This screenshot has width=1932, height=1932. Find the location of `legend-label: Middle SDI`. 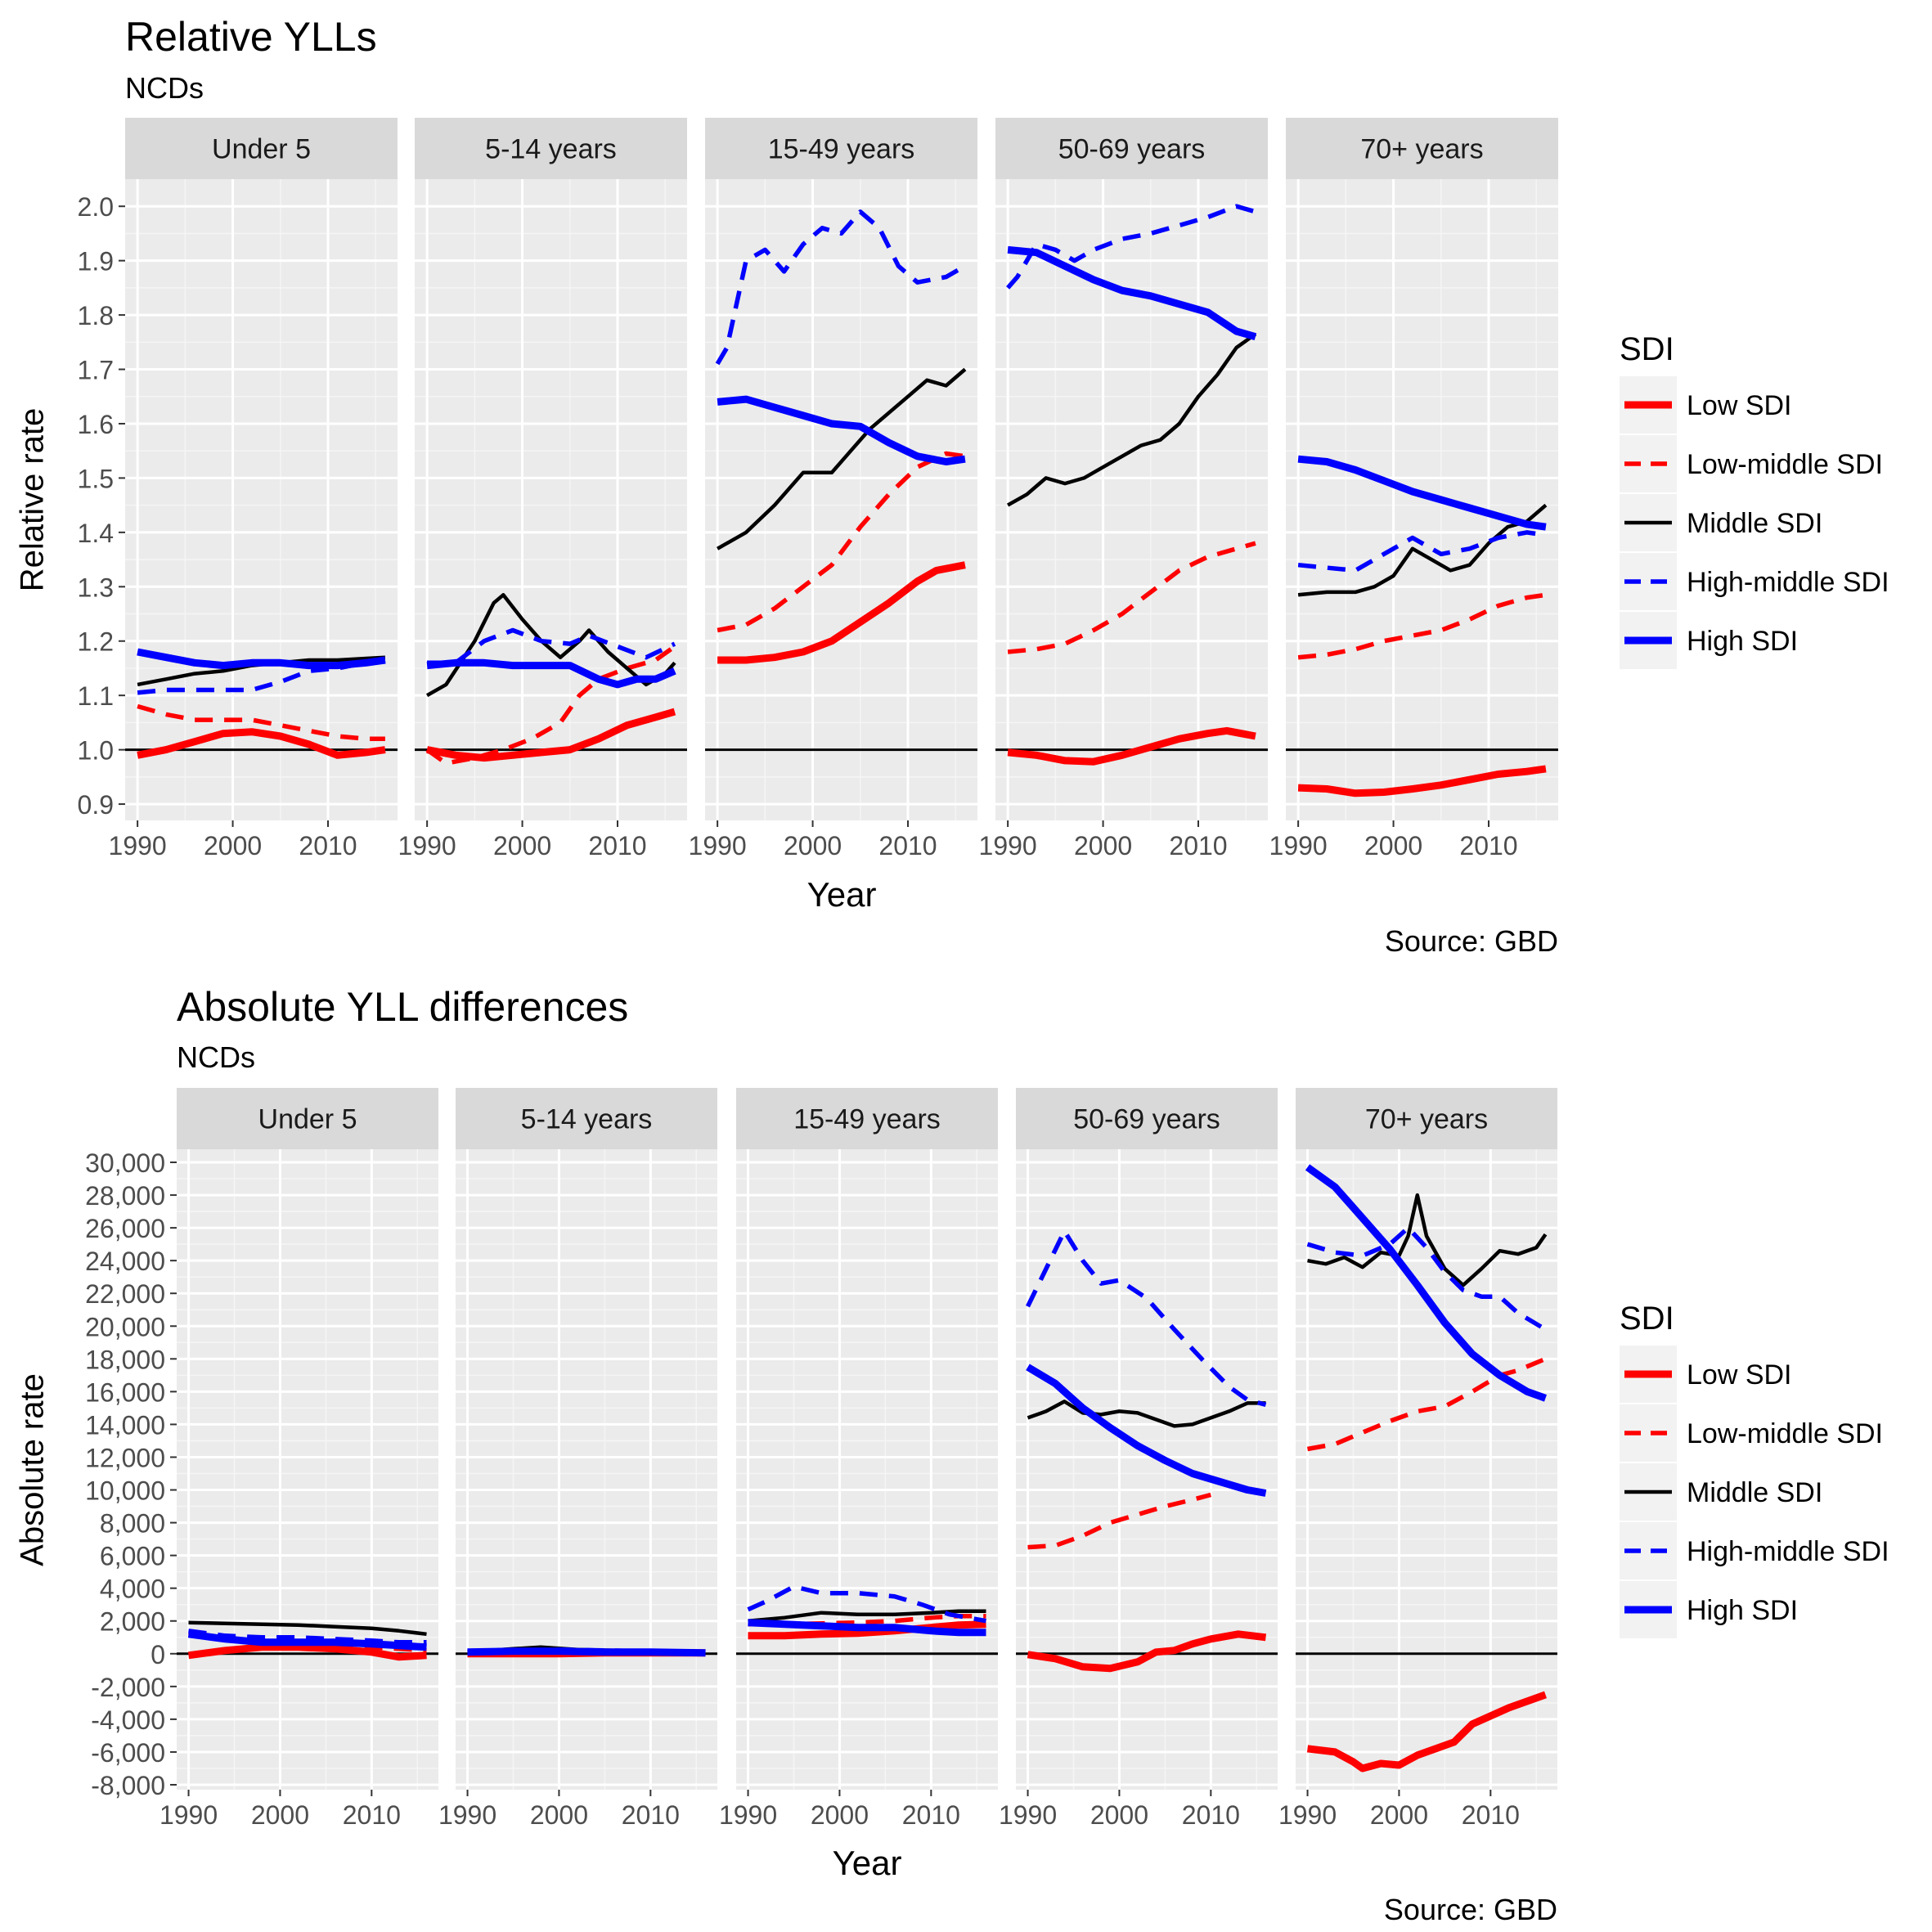

legend-label: Middle SDI is located at coordinates (1754, 1492).